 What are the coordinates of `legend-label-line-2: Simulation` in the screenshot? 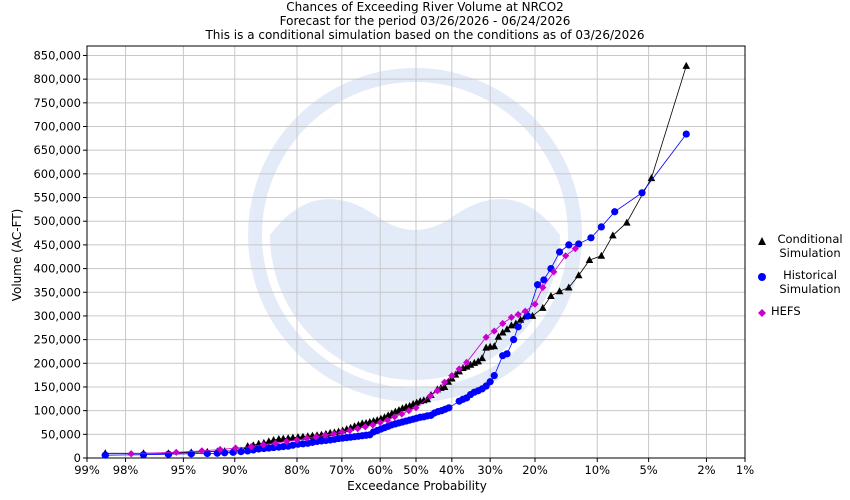 It's located at (810, 253).